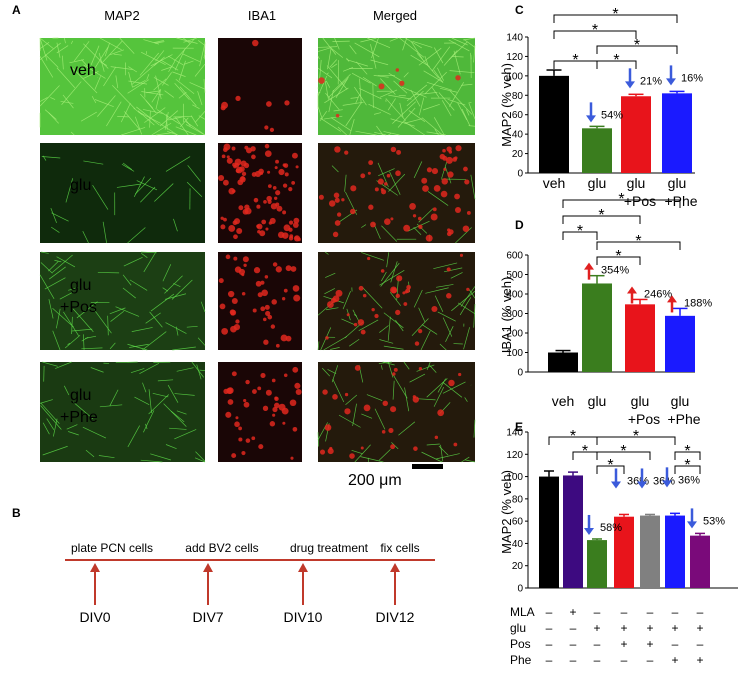 The height and width of the screenshot is (684, 747). I want to click on panel-label: C, so click(519, 10).